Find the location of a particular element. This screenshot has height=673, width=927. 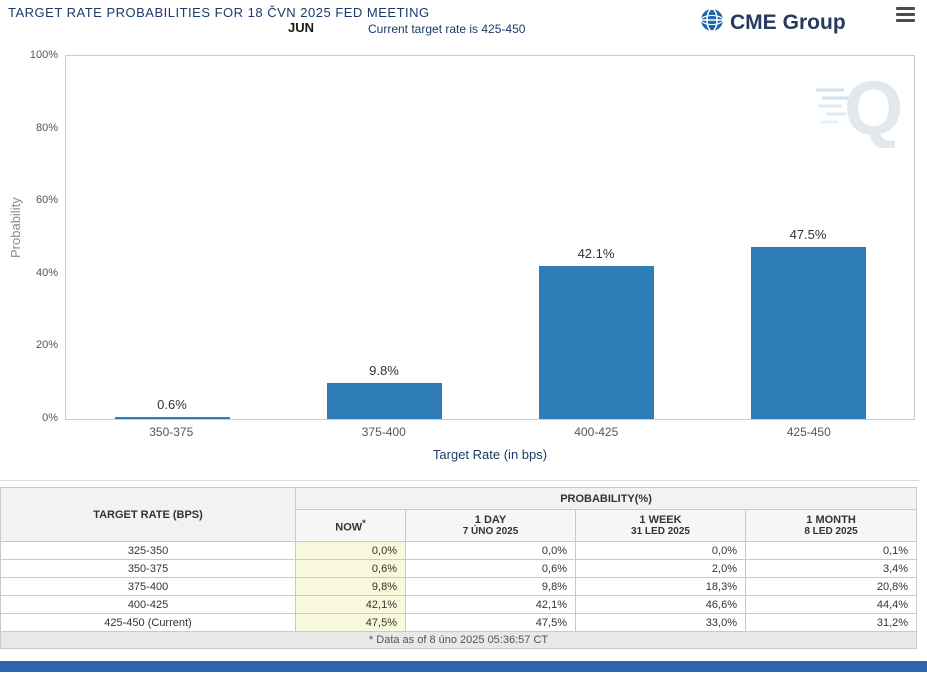

table-subheader: NOW* is located at coordinates (350, 525).